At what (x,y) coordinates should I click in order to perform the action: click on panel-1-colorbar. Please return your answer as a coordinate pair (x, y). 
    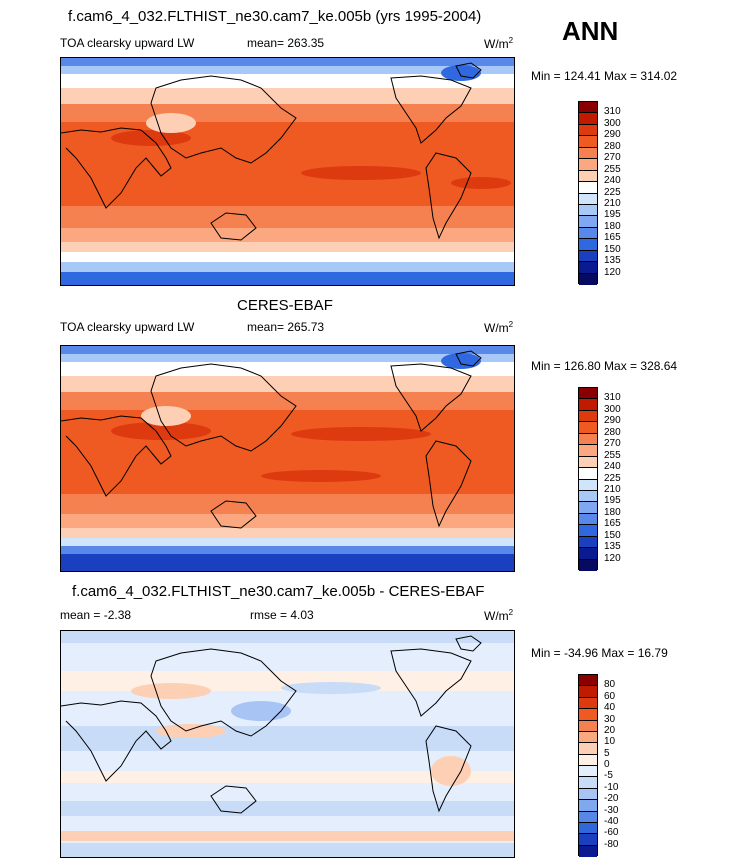
    Looking at the image, I should click on (588, 193).